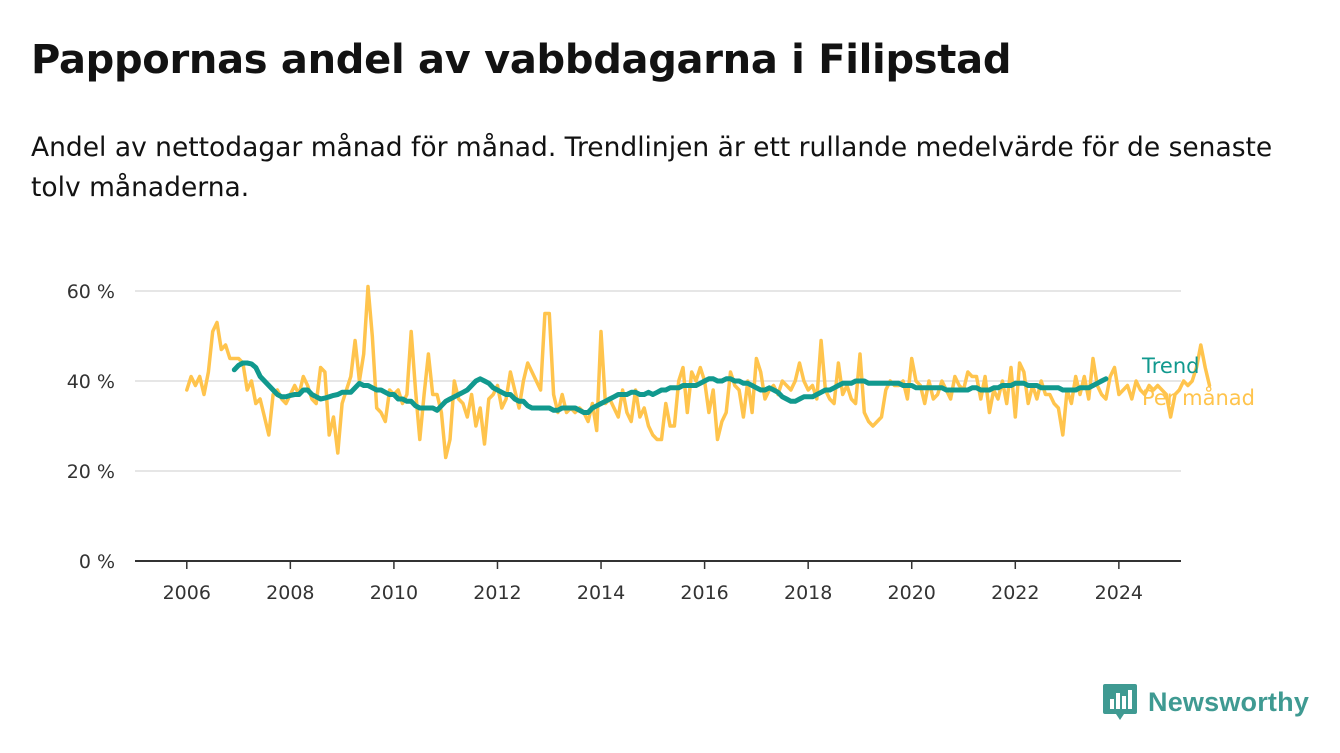 This screenshot has height=753, width=1340. What do you see at coordinates (91, 292) in the screenshot?
I see `y-tick-label: 60 %` at bounding box center [91, 292].